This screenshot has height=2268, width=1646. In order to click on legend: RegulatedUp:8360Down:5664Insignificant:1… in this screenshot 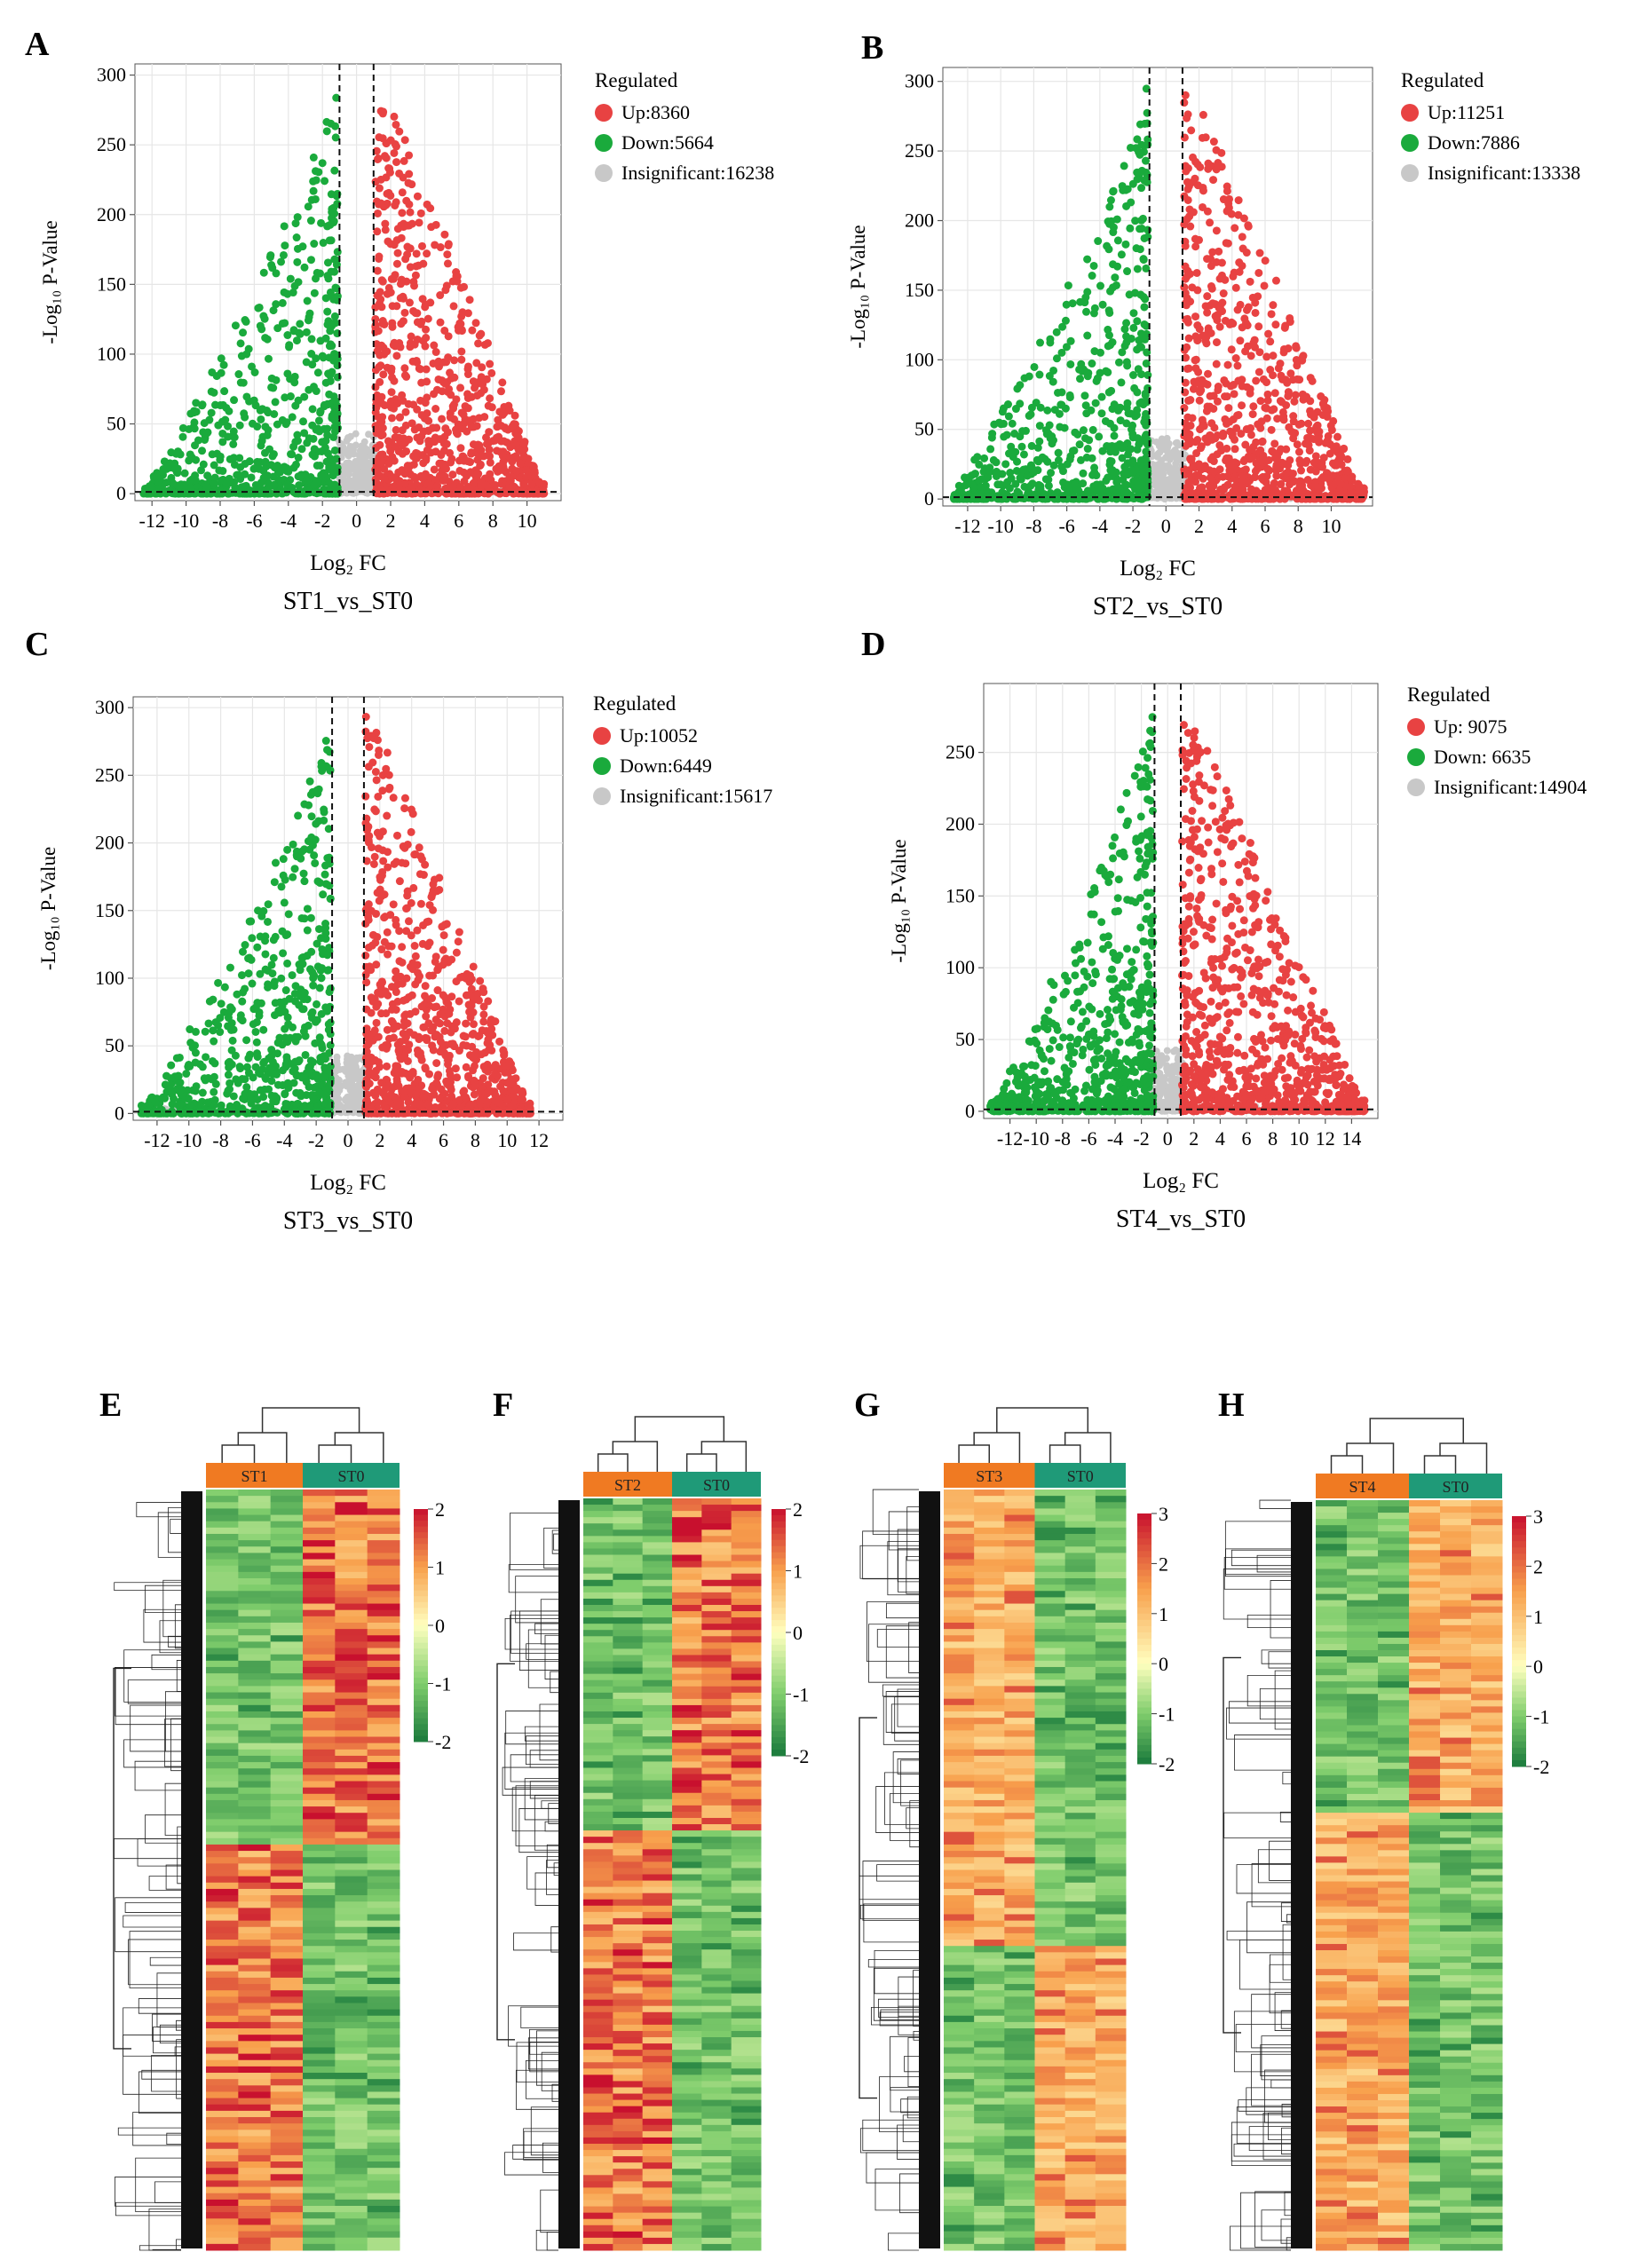, I will do `click(684, 126)`.